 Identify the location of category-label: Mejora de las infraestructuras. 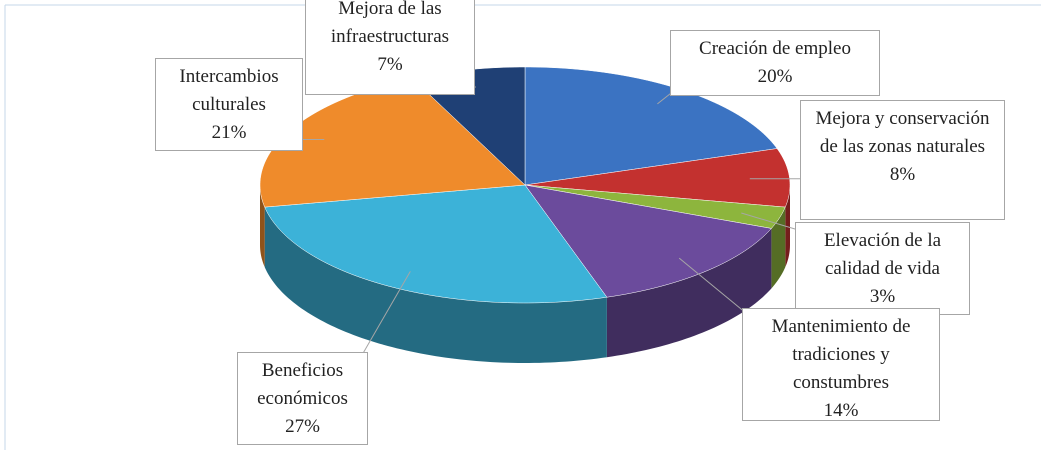
(390, 23).